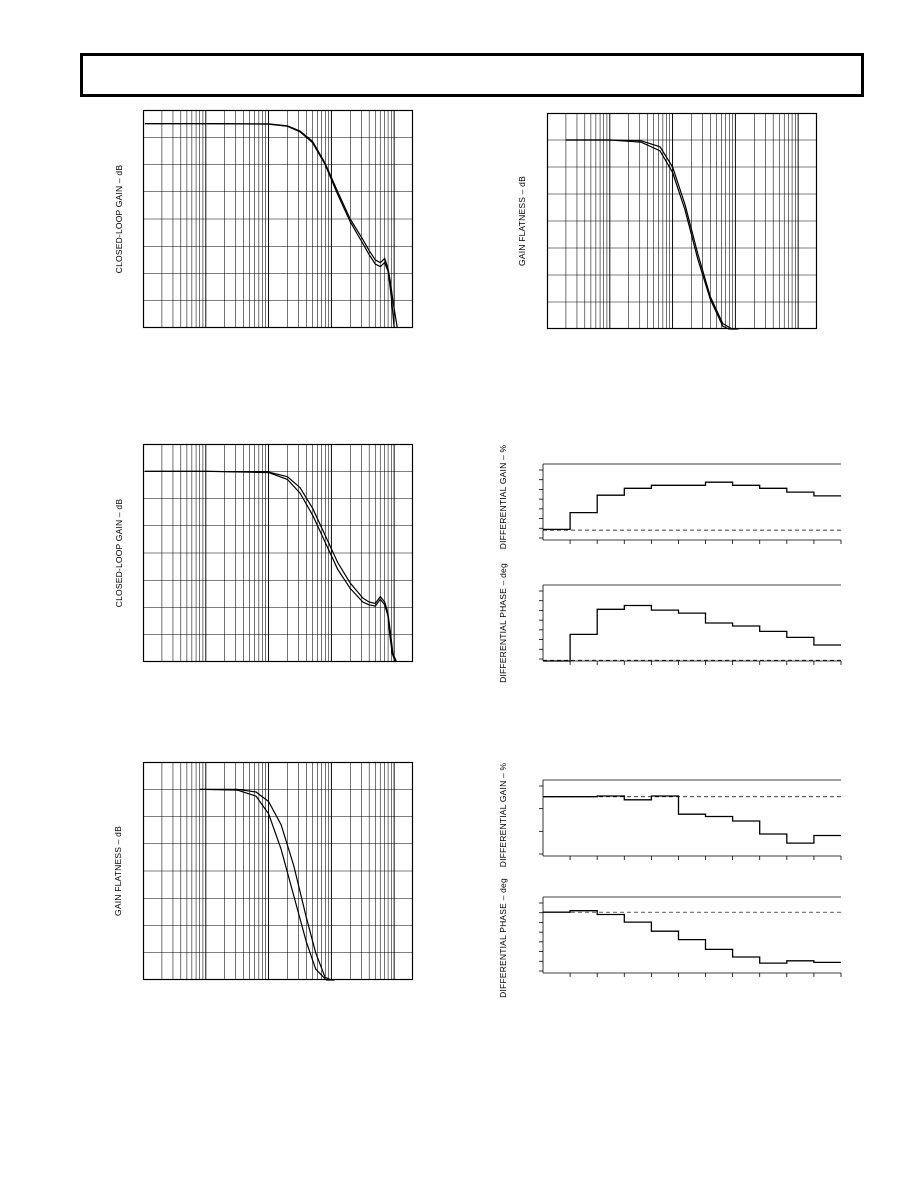 The width and height of the screenshot is (918, 1188). Describe the element at coordinates (503, 623) in the screenshot. I see `chart6-ylabel: DIFFERENTIAL PHASE – deg` at that location.